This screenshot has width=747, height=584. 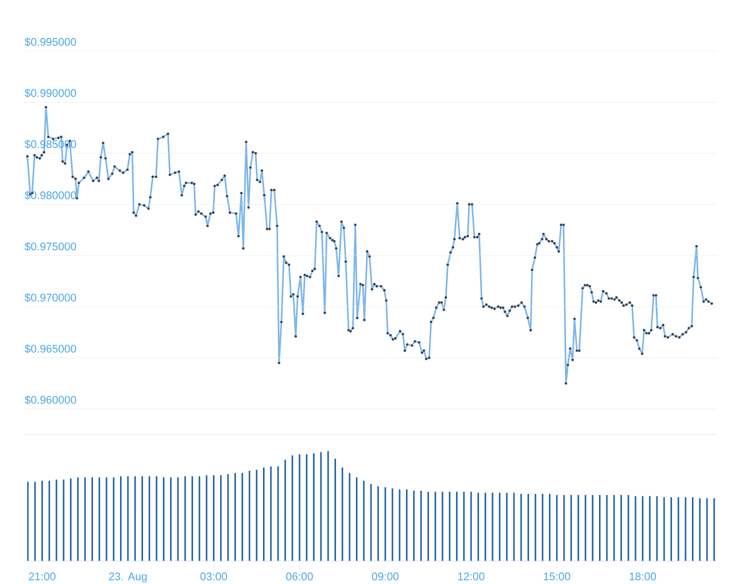 What do you see at coordinates (214, 576) in the screenshot?
I see `x-tick-label: 03:00` at bounding box center [214, 576].